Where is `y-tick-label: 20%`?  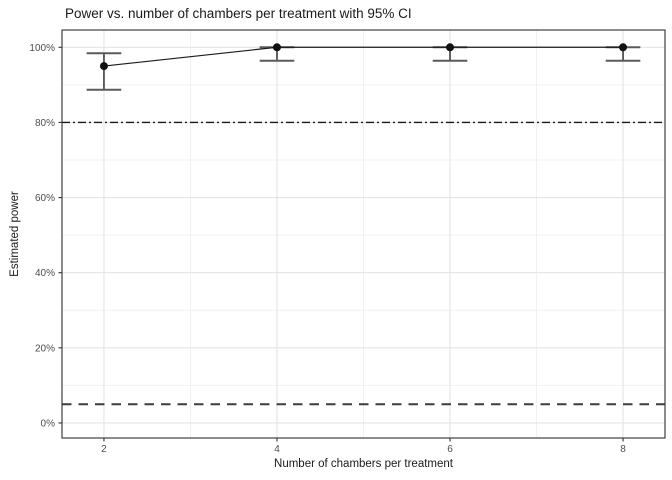
y-tick-label: 20% is located at coordinates (45, 348).